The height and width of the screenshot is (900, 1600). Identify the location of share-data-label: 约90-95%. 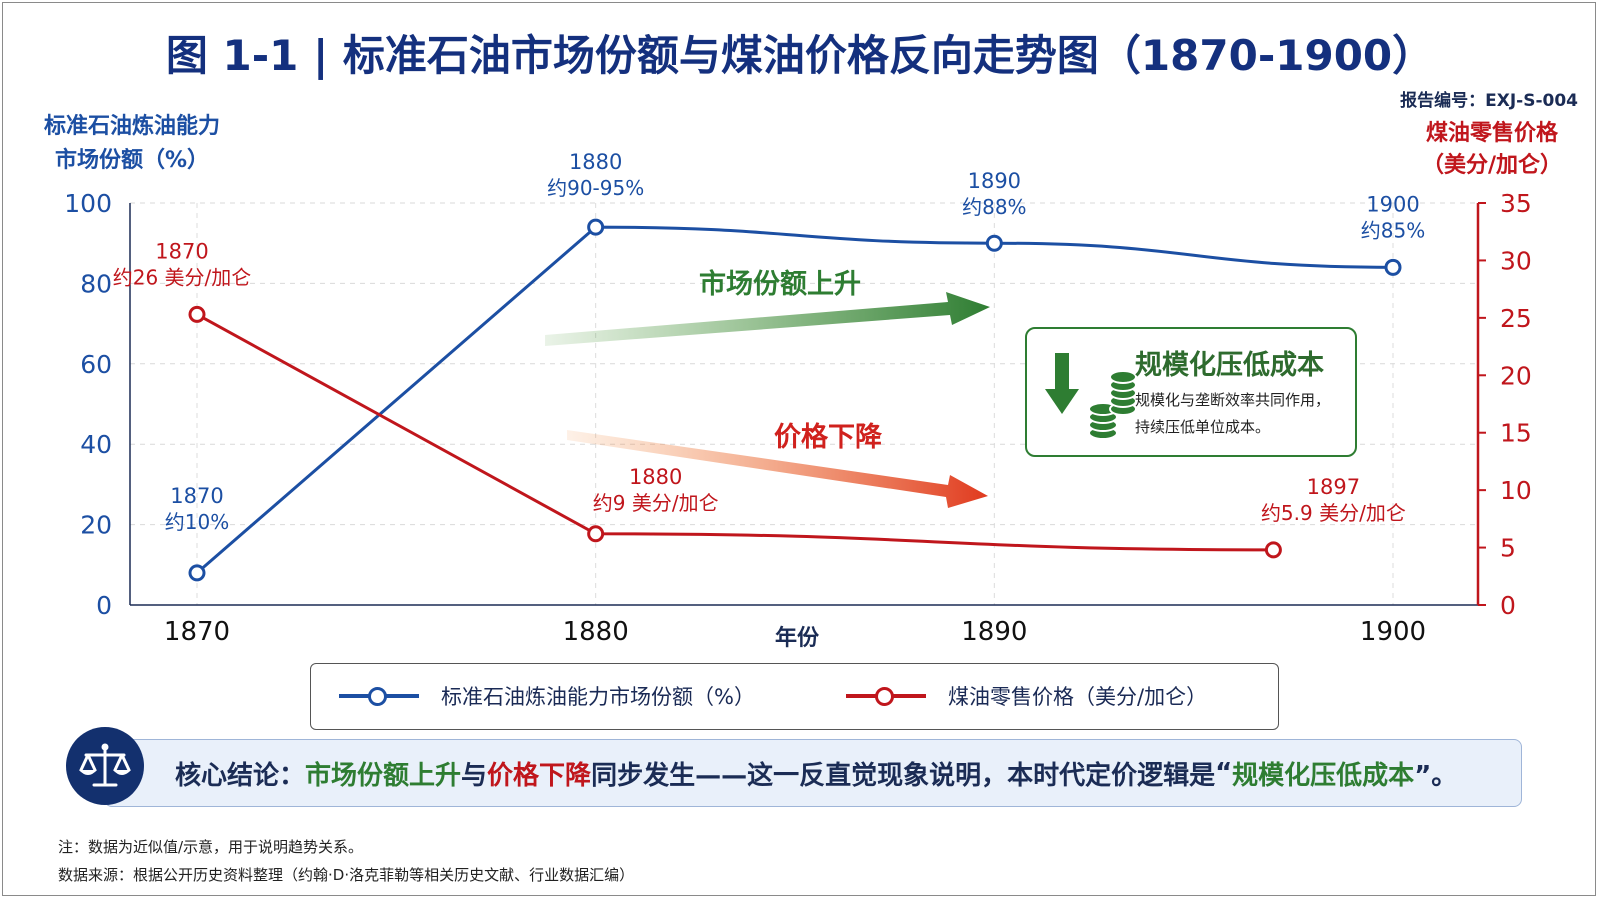
(595, 188).